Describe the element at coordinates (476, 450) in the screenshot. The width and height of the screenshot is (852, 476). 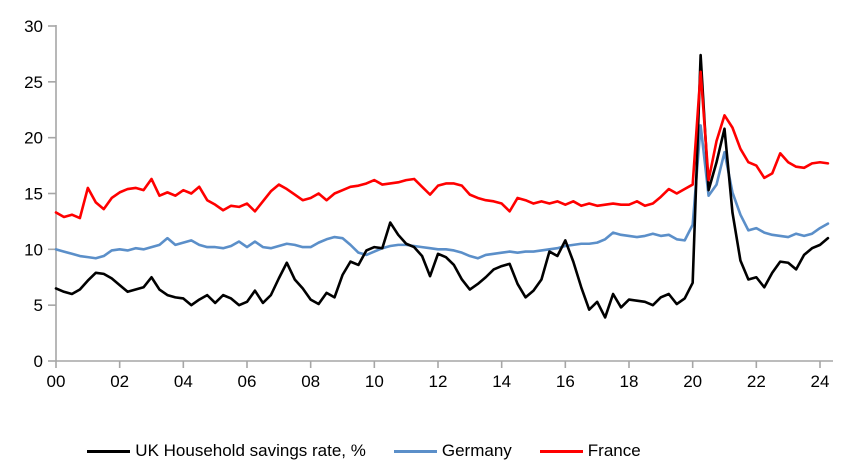
I see `legend-label-germany: Germany` at that location.